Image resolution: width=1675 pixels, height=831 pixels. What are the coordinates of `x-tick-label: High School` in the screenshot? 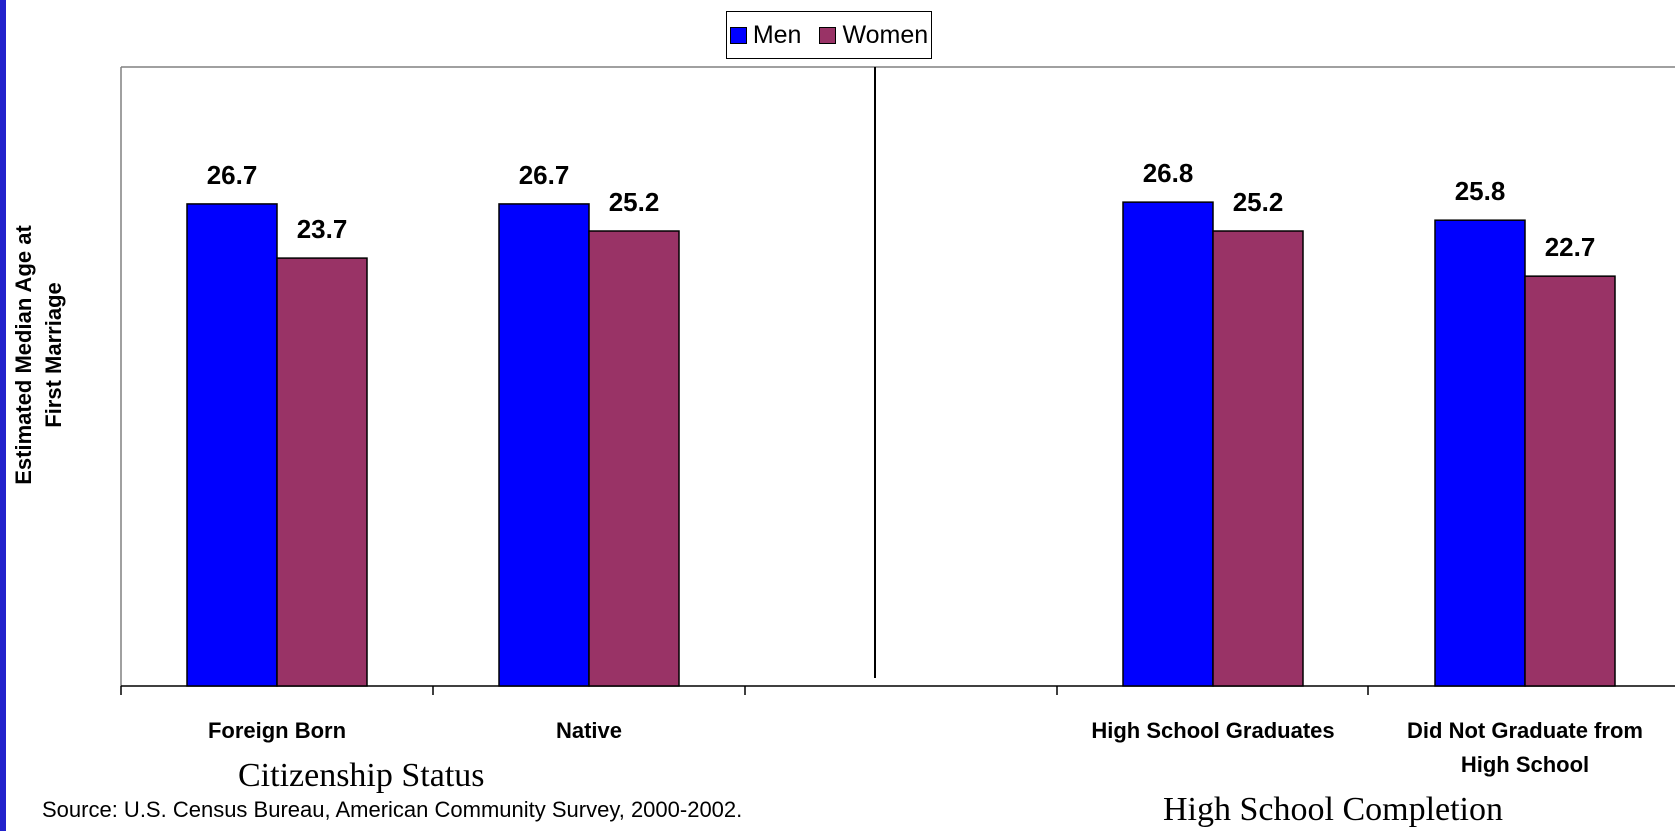 It's located at (1525, 764).